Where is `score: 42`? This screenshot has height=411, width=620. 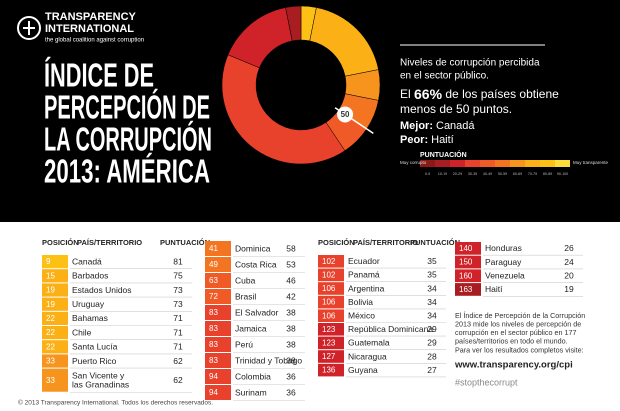 score: 42 is located at coordinates (291, 296).